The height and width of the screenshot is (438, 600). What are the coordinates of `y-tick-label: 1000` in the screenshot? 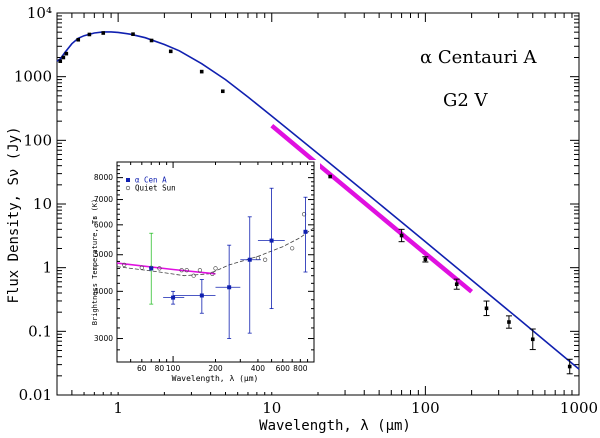 It's located at (33, 77).